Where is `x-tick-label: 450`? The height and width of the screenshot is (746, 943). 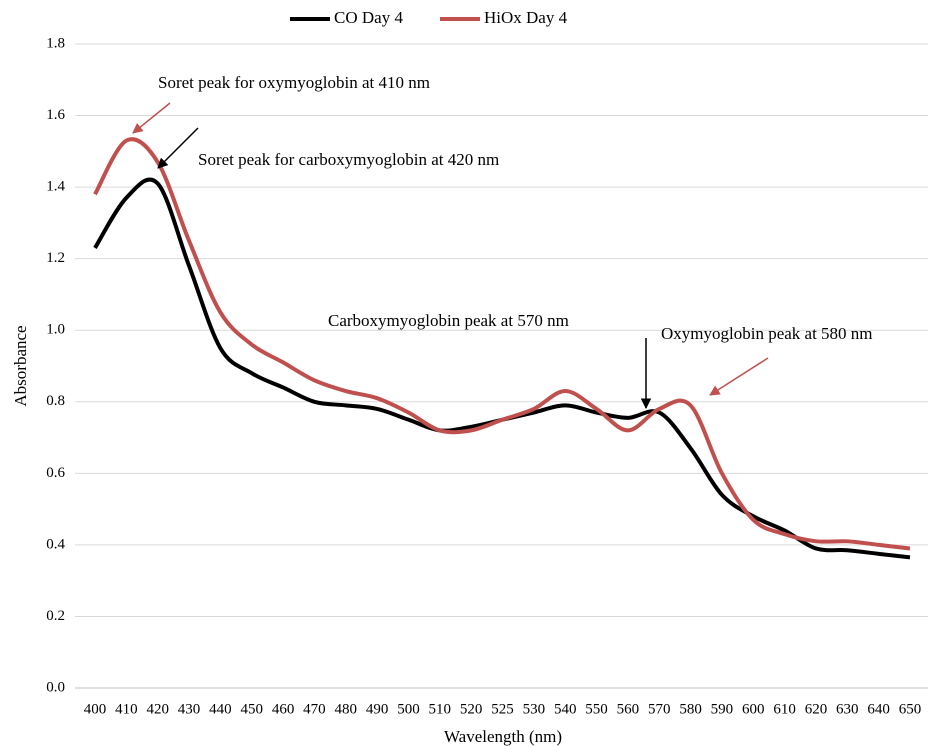 x-tick-label: 450 is located at coordinates (251, 709).